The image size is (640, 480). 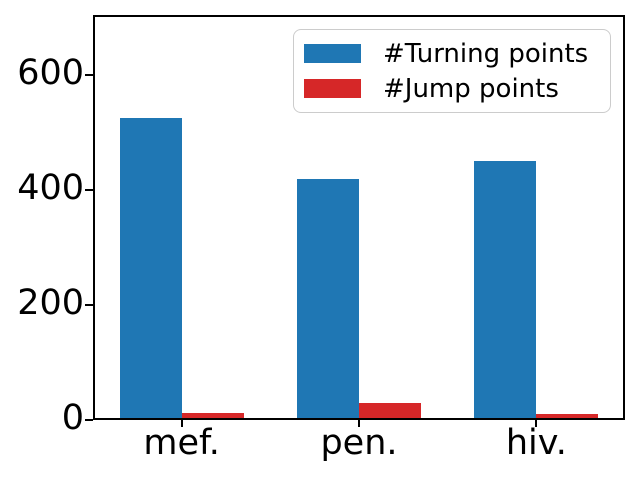 What do you see at coordinates (332, 88) in the screenshot?
I see `jump-points-swatch-icon` at bounding box center [332, 88].